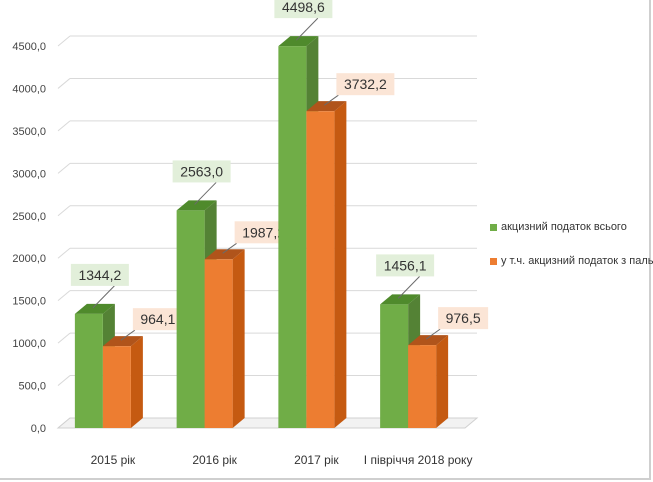  I want to click on data-label: 976,5, so click(463, 318).